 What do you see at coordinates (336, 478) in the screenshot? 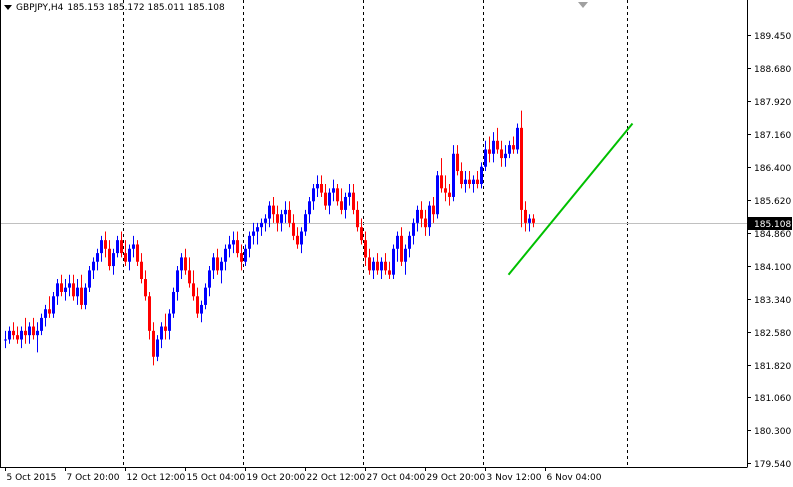
I see `x-tick-label: 22 Oct 12:00` at bounding box center [336, 478].